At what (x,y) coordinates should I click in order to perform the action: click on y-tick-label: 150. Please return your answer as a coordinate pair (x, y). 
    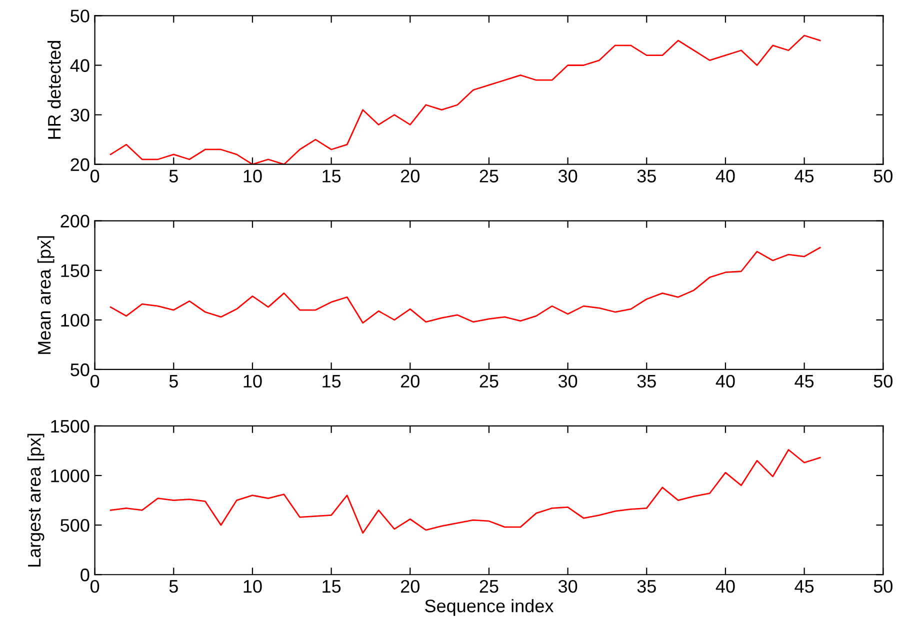
    Looking at the image, I should click on (75, 271).